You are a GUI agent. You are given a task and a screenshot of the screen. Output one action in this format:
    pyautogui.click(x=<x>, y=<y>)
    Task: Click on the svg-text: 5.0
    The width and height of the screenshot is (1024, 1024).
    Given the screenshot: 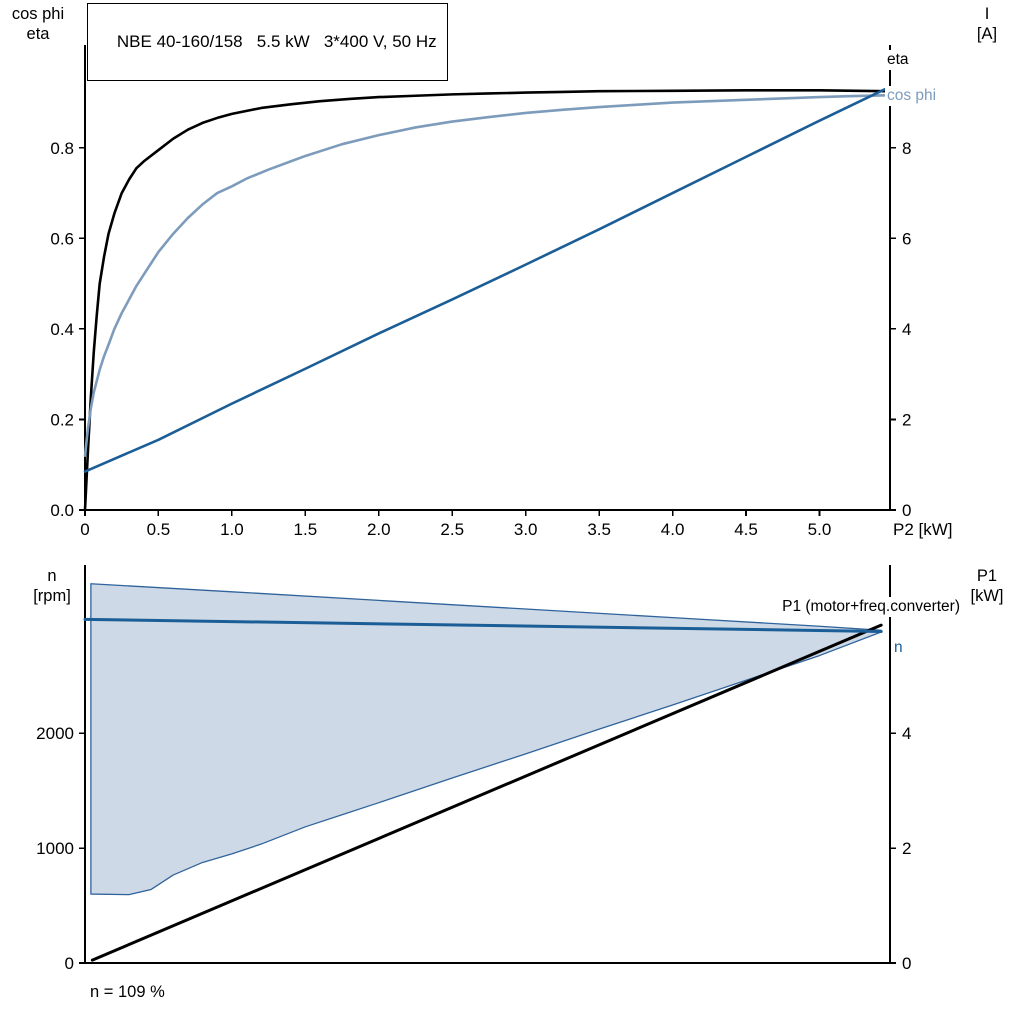 What is the action you would take?
    pyautogui.click(x=820, y=529)
    